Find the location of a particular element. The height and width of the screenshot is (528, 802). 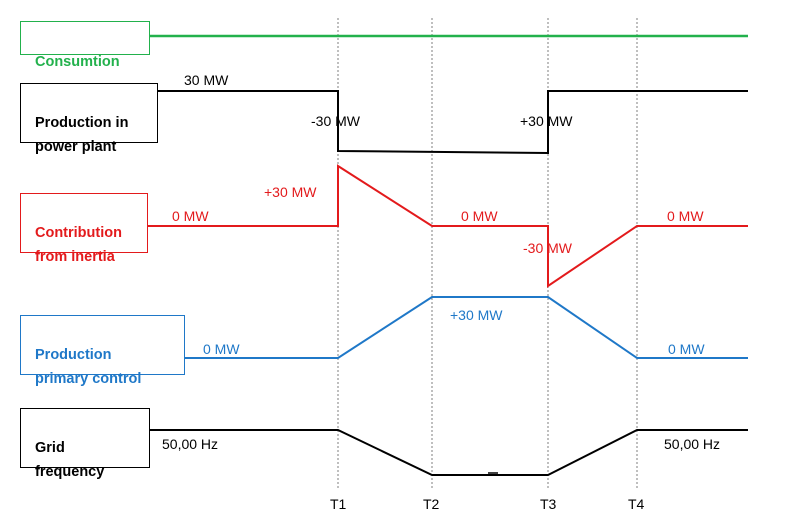

time-marker-t3: T3 is located at coordinates (548, 504).